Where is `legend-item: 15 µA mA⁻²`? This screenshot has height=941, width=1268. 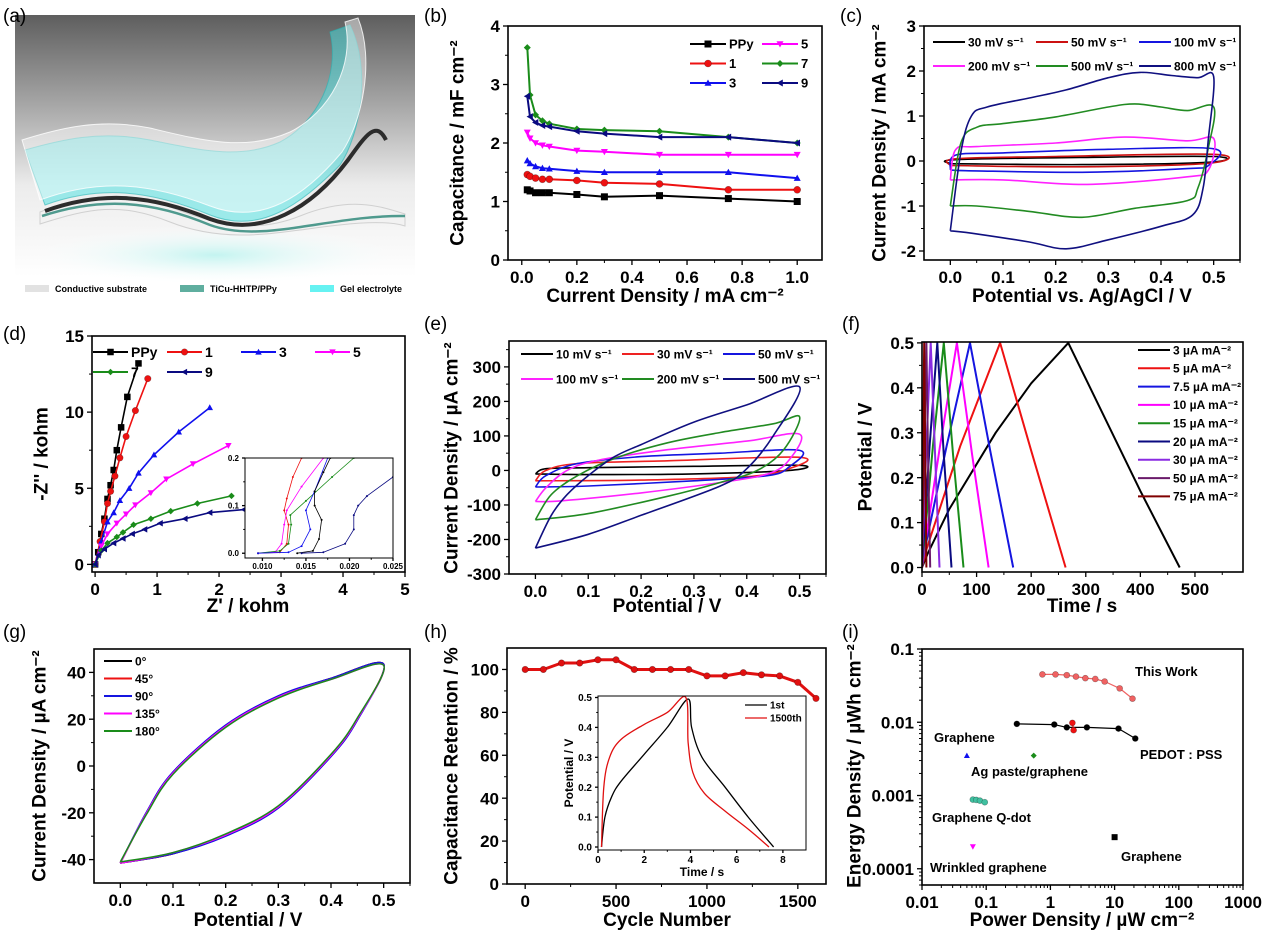 legend-item: 15 µA mA⁻² is located at coordinates (1188, 424).